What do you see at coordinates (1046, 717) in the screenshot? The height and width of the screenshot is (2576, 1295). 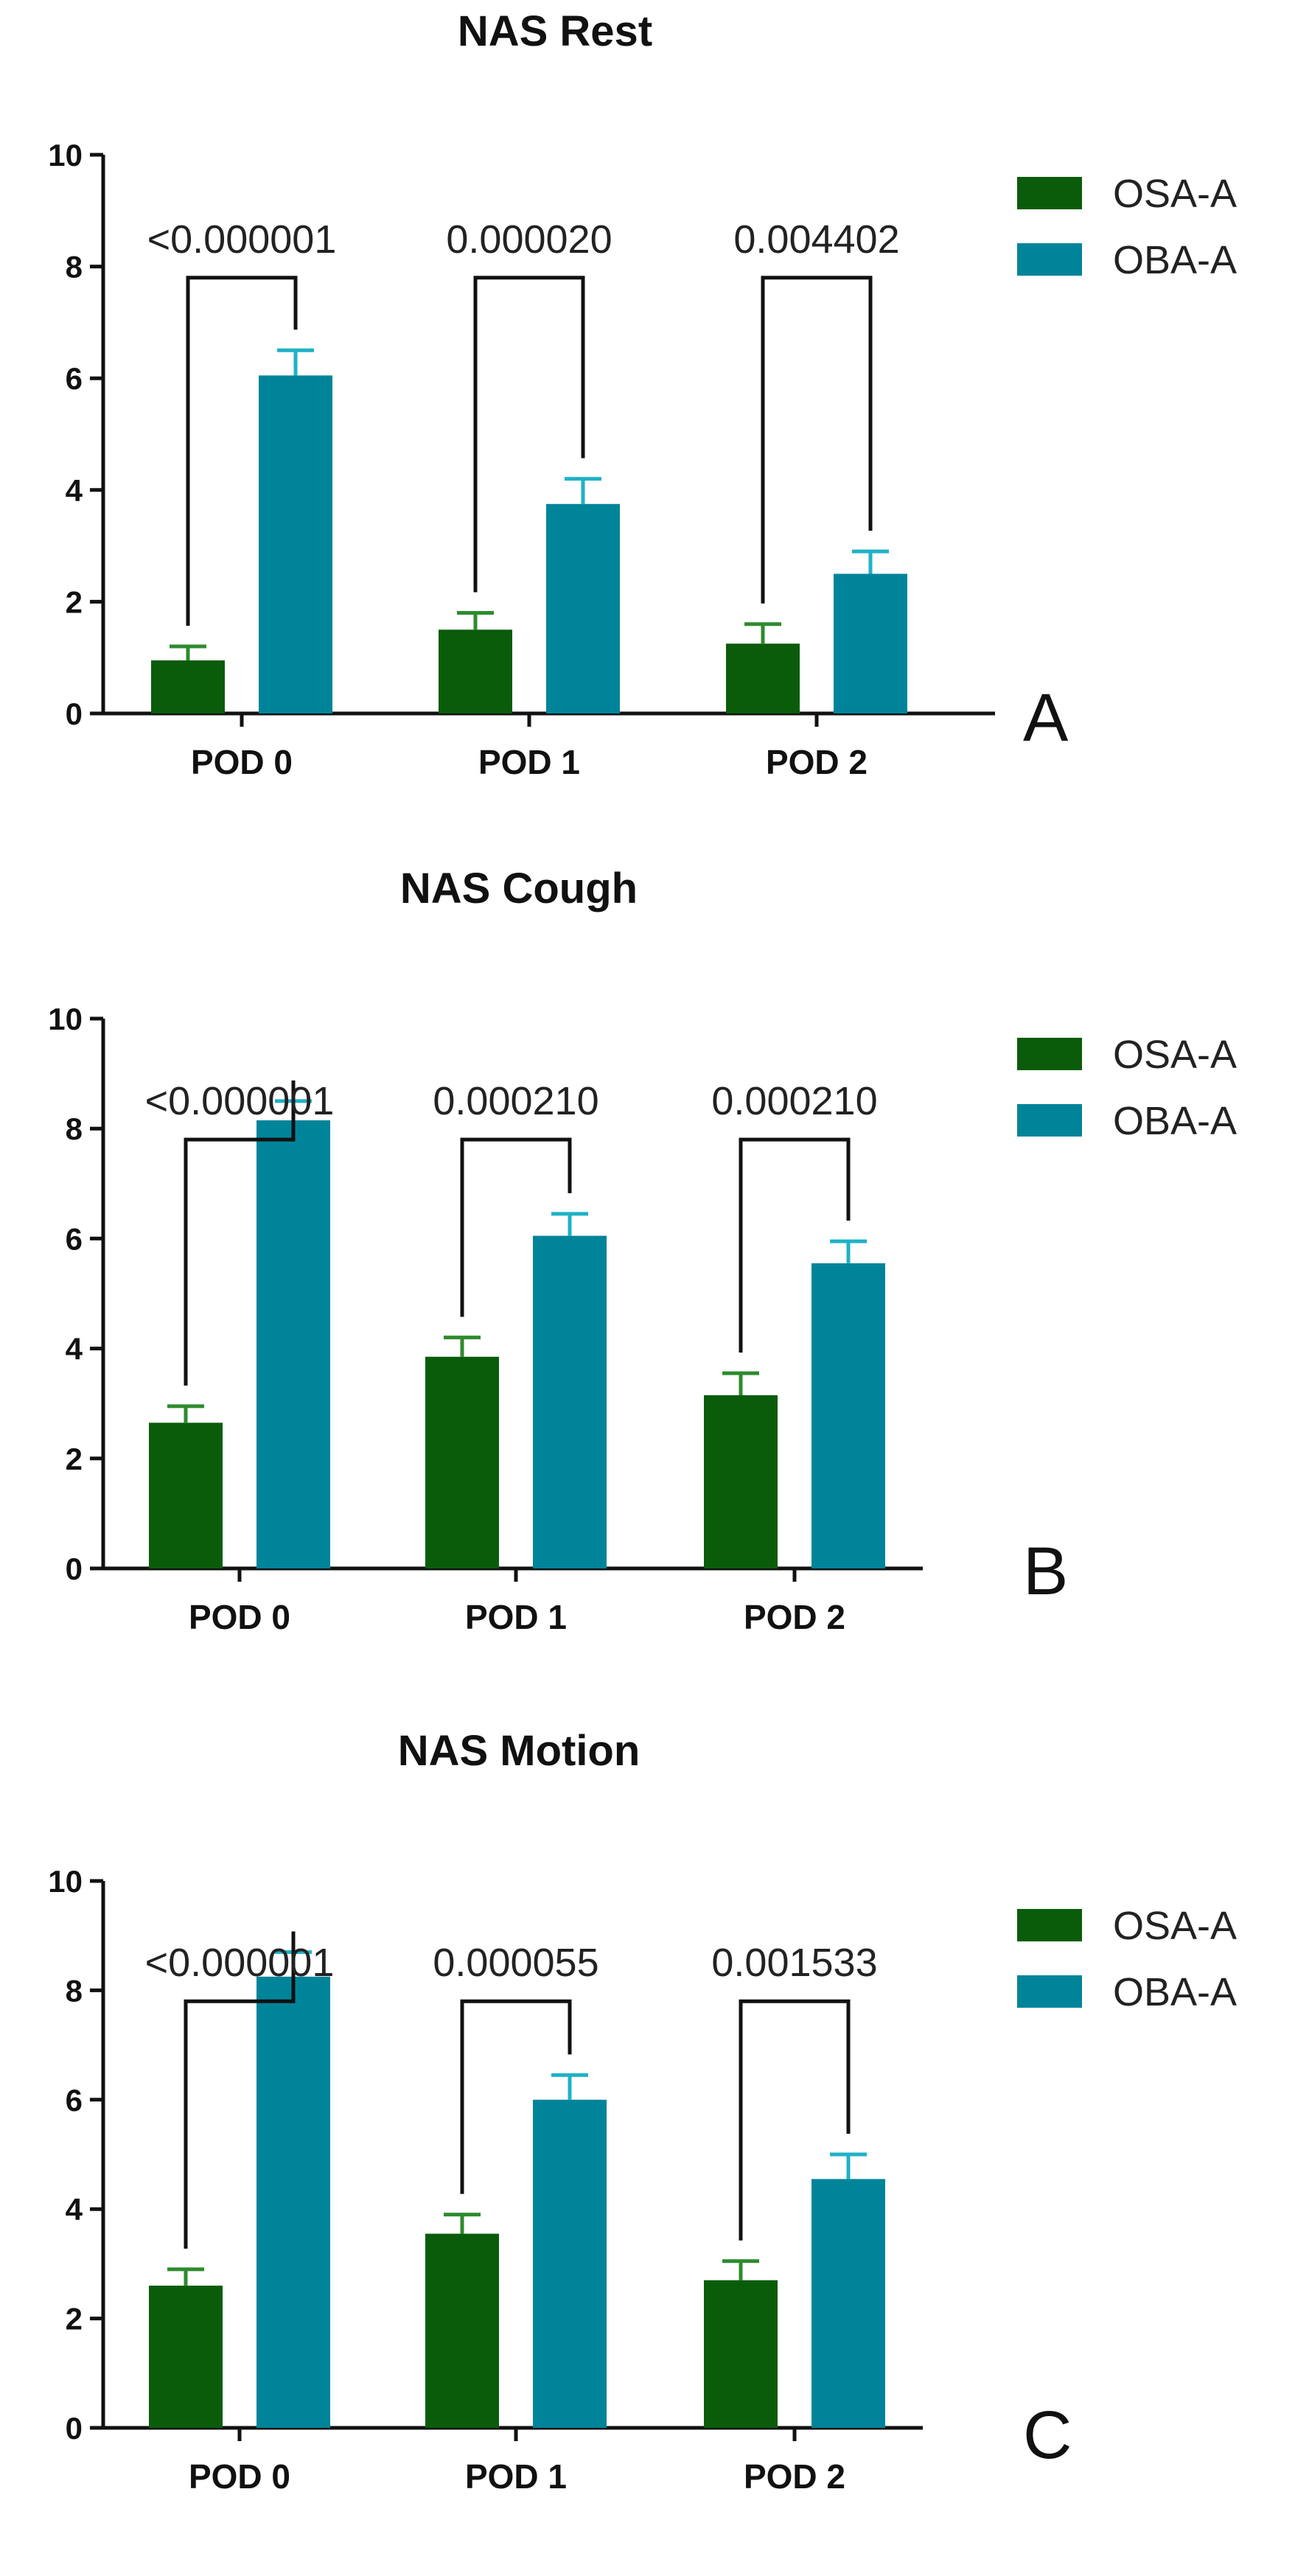 I see `panel-label: A` at bounding box center [1046, 717].